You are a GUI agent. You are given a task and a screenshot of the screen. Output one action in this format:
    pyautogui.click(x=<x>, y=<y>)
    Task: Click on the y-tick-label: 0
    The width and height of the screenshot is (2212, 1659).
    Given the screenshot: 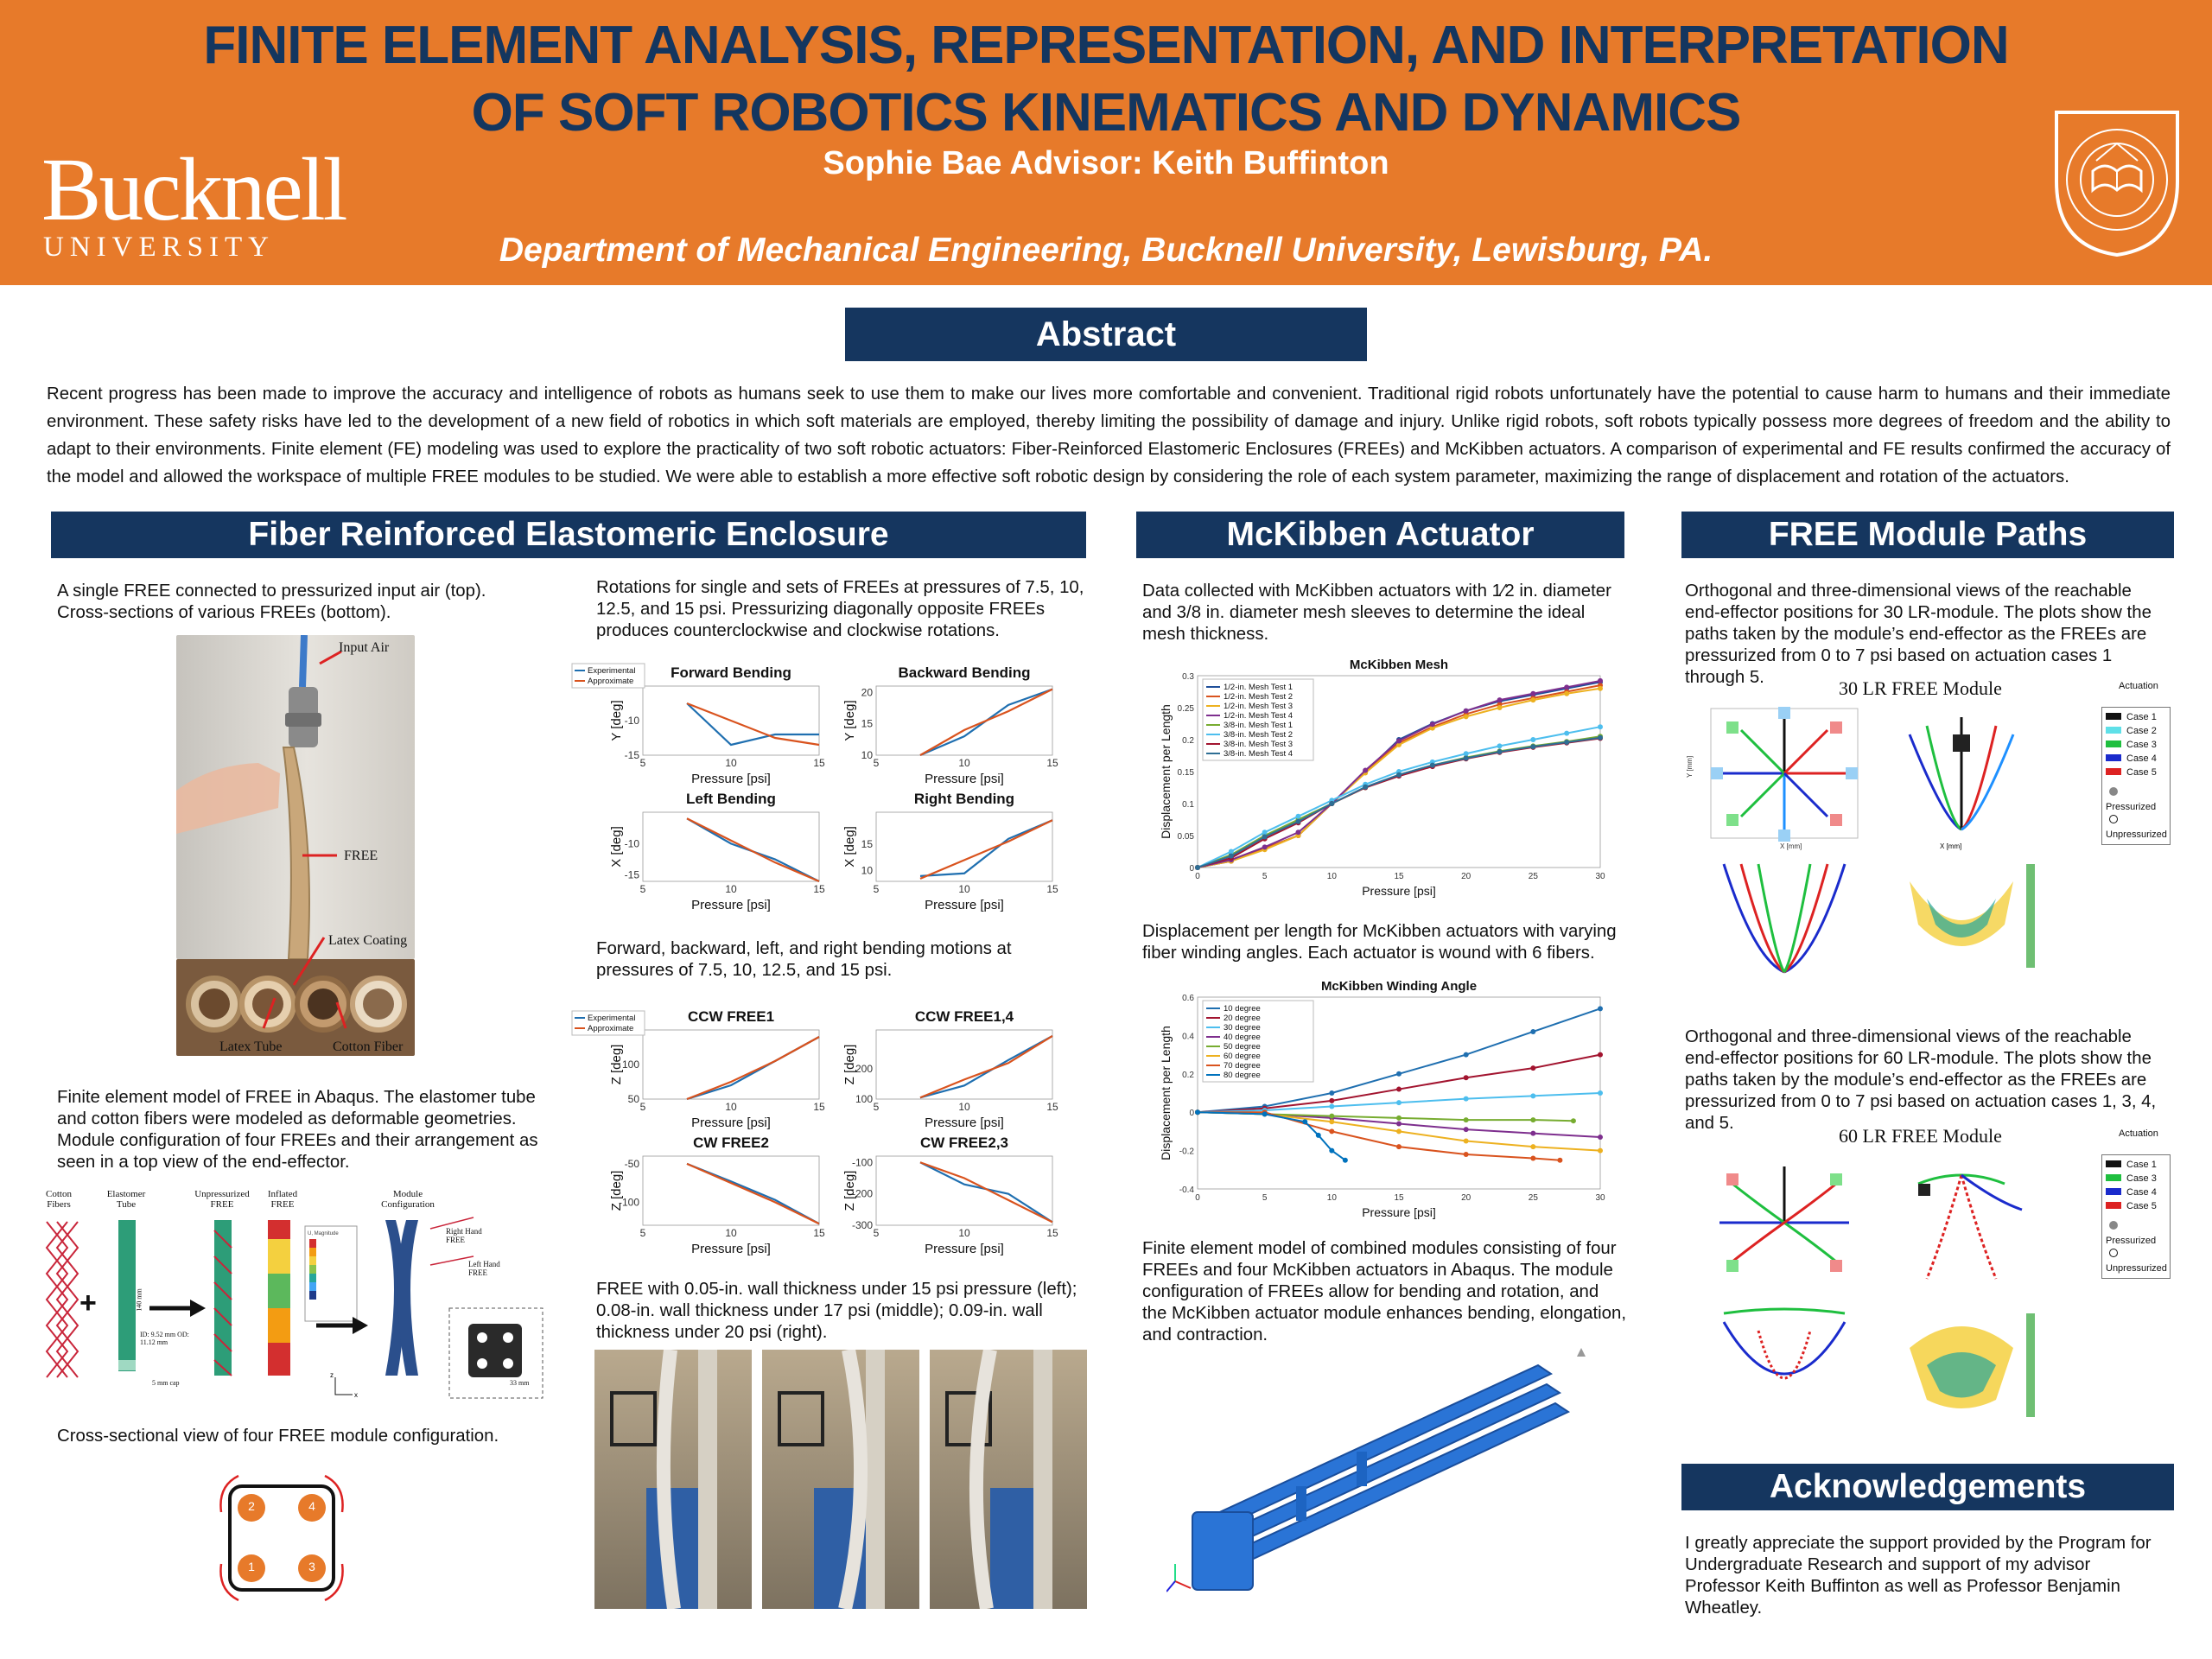 What is the action you would take?
    pyautogui.click(x=1191, y=869)
    